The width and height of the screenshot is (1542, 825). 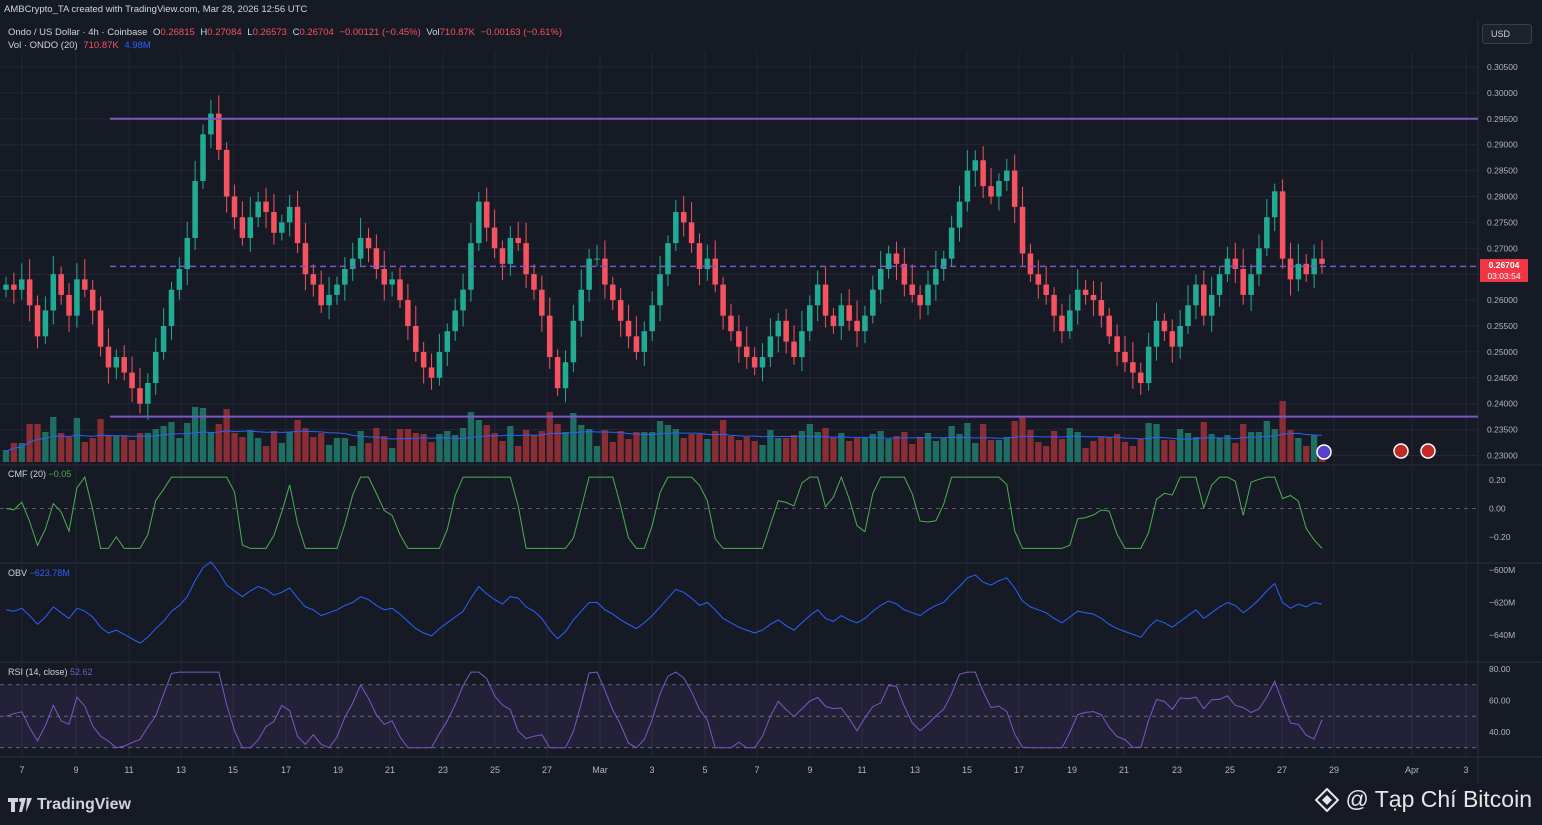 I want to click on x-tick-7-0: 7, so click(x=21, y=770).